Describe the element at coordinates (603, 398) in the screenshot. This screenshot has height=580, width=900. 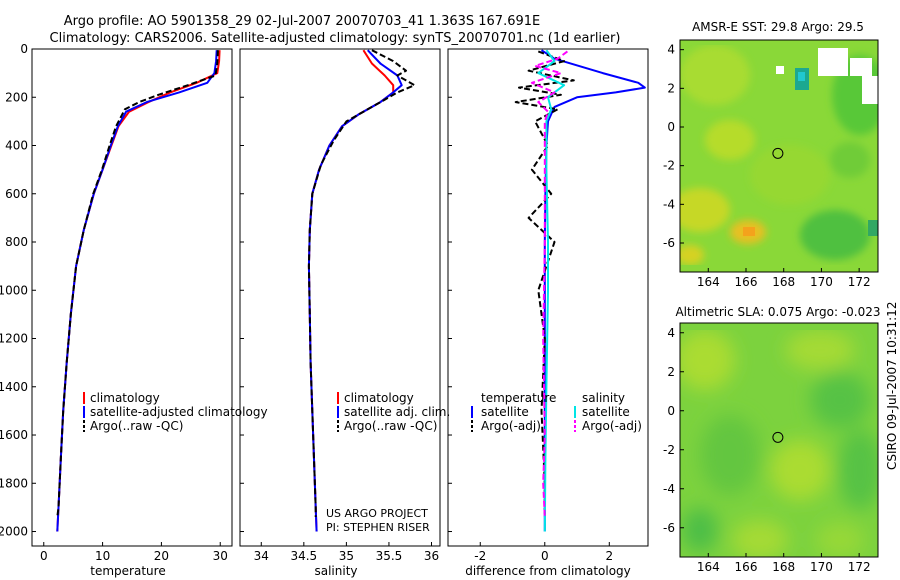
I see `legend-salinity-title: salinity` at that location.